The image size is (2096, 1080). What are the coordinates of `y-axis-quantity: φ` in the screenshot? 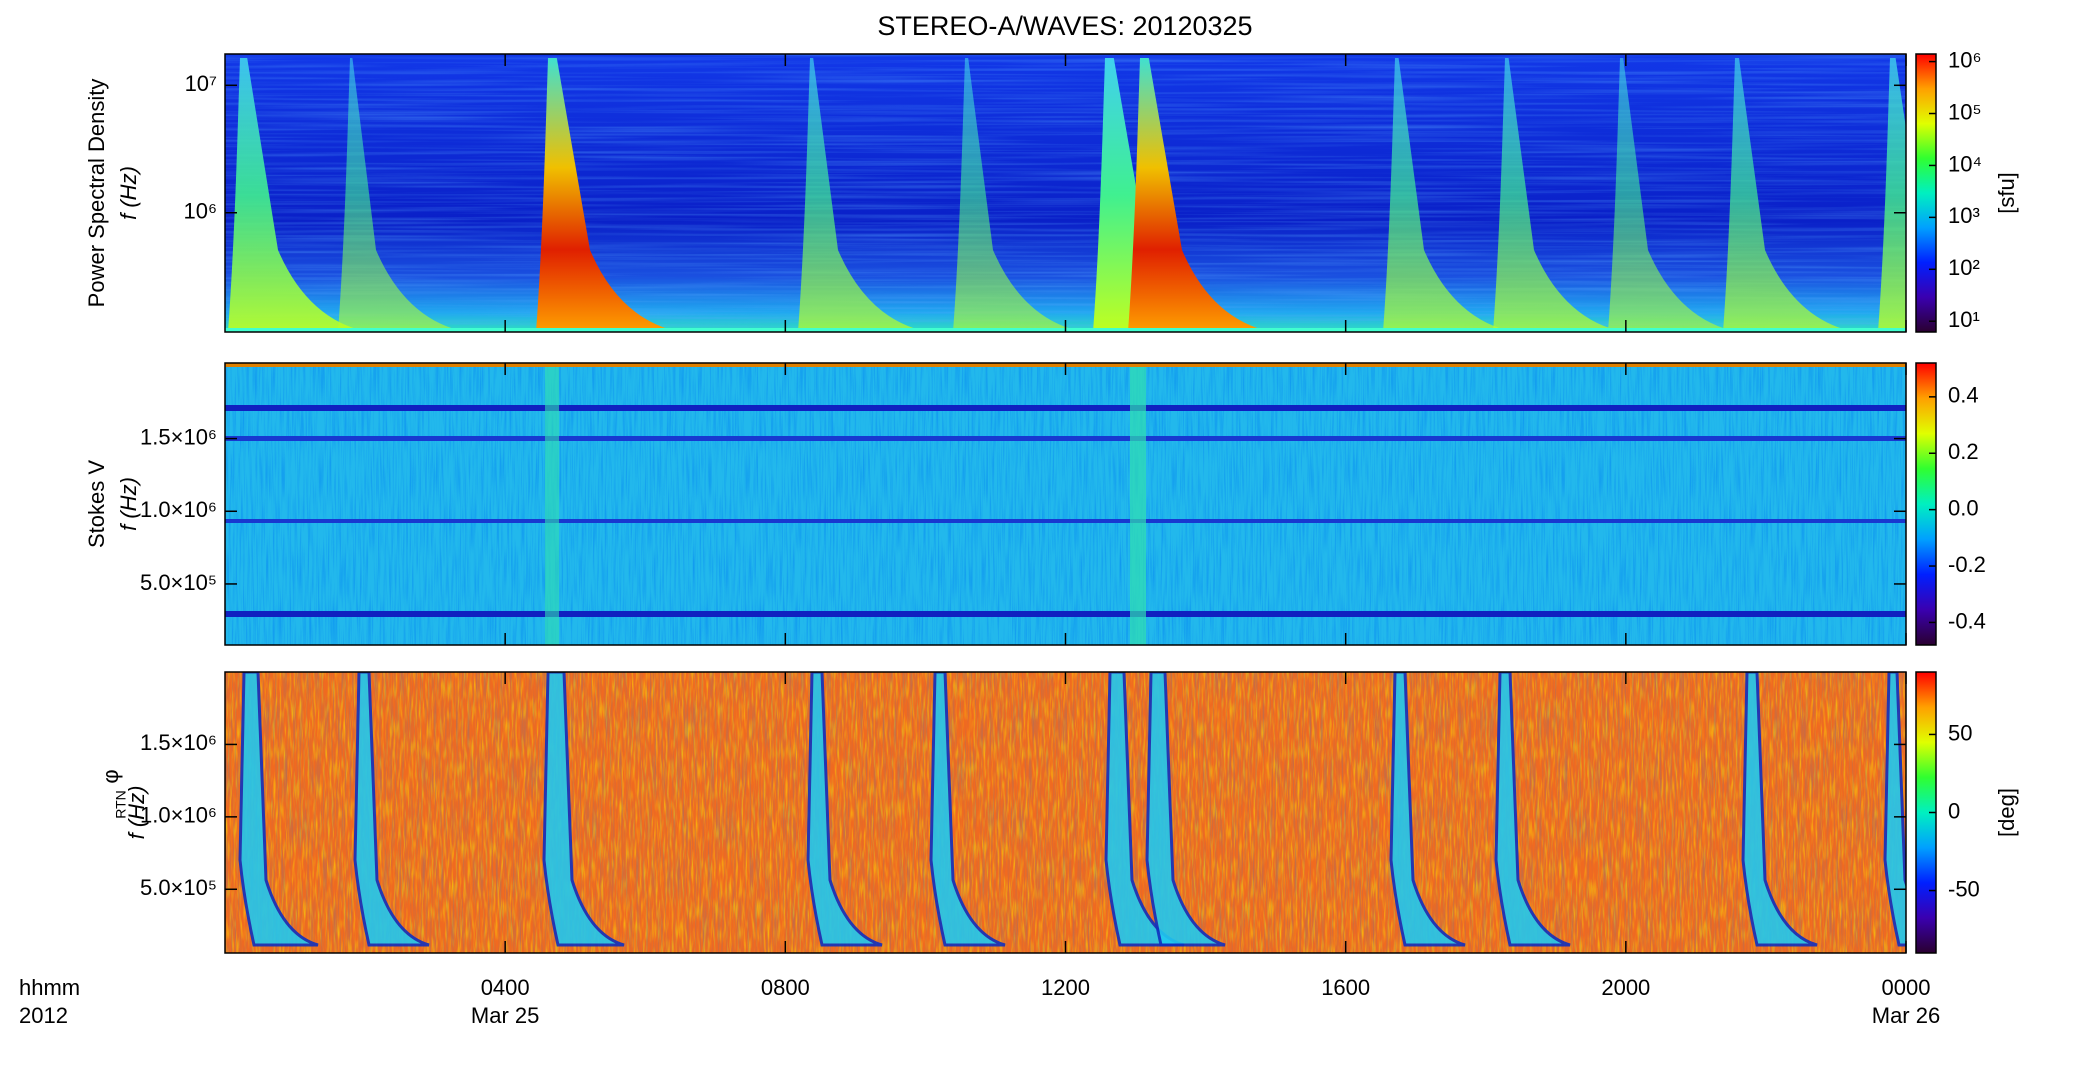 It's located at (110, 776).